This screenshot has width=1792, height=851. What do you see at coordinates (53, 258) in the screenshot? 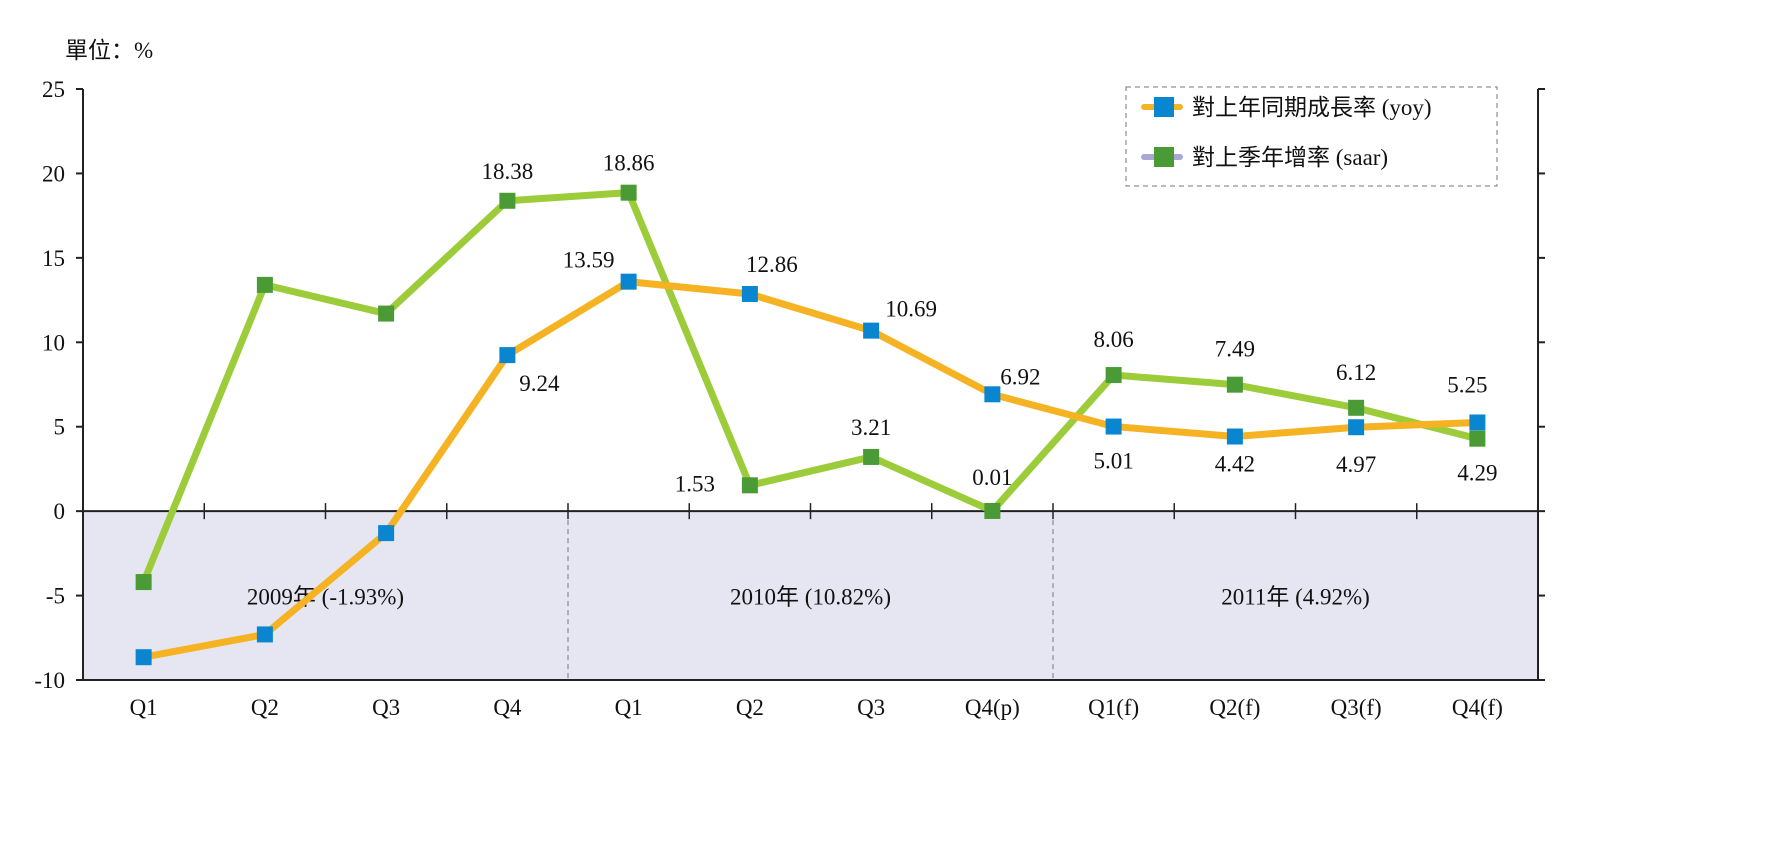
I see `y-tick-label: 15` at bounding box center [53, 258].